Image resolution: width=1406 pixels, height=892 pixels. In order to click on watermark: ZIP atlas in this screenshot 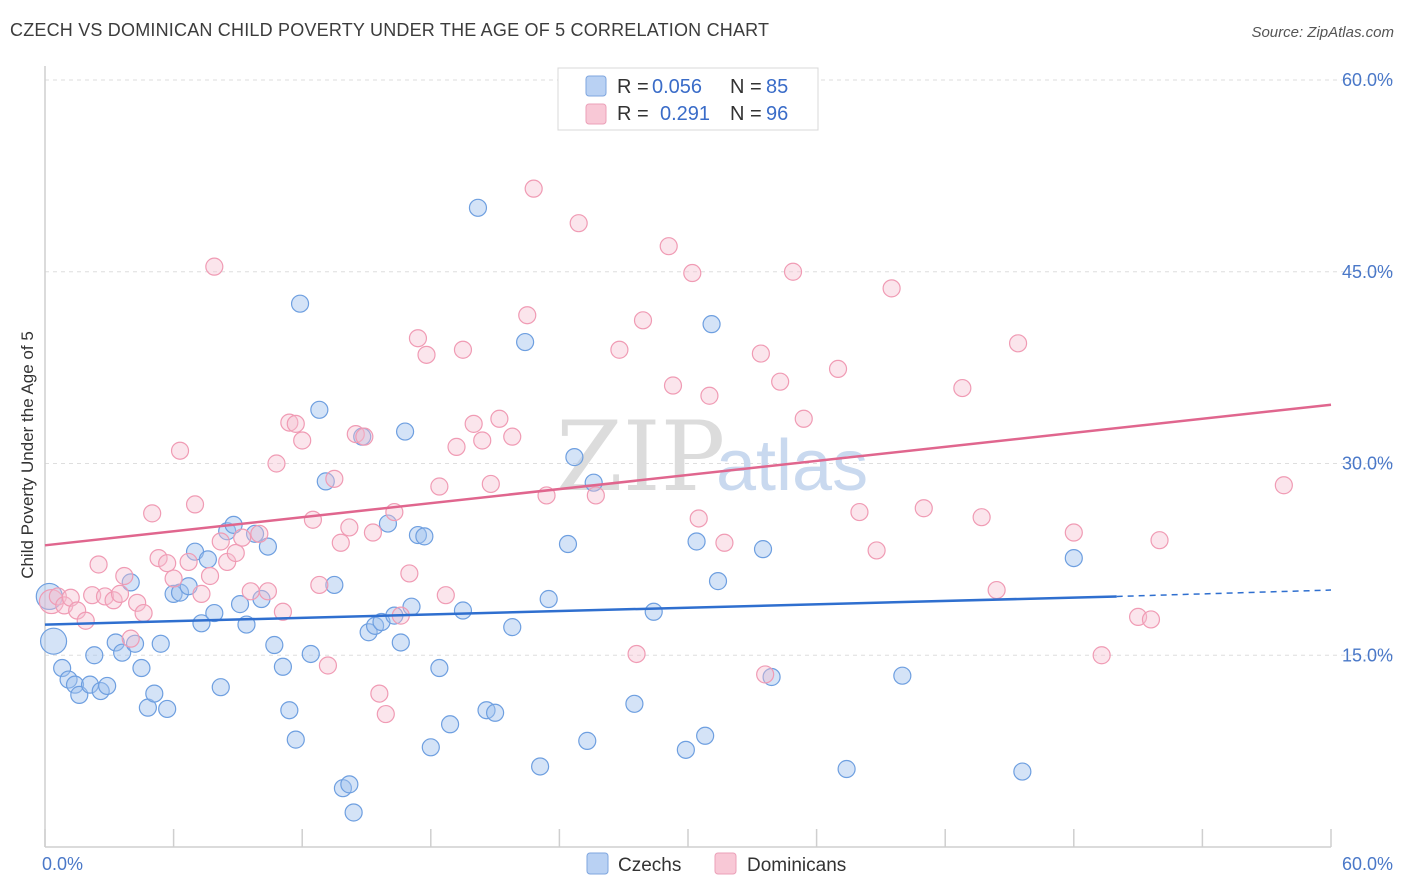, I will do `click(712, 457)`.